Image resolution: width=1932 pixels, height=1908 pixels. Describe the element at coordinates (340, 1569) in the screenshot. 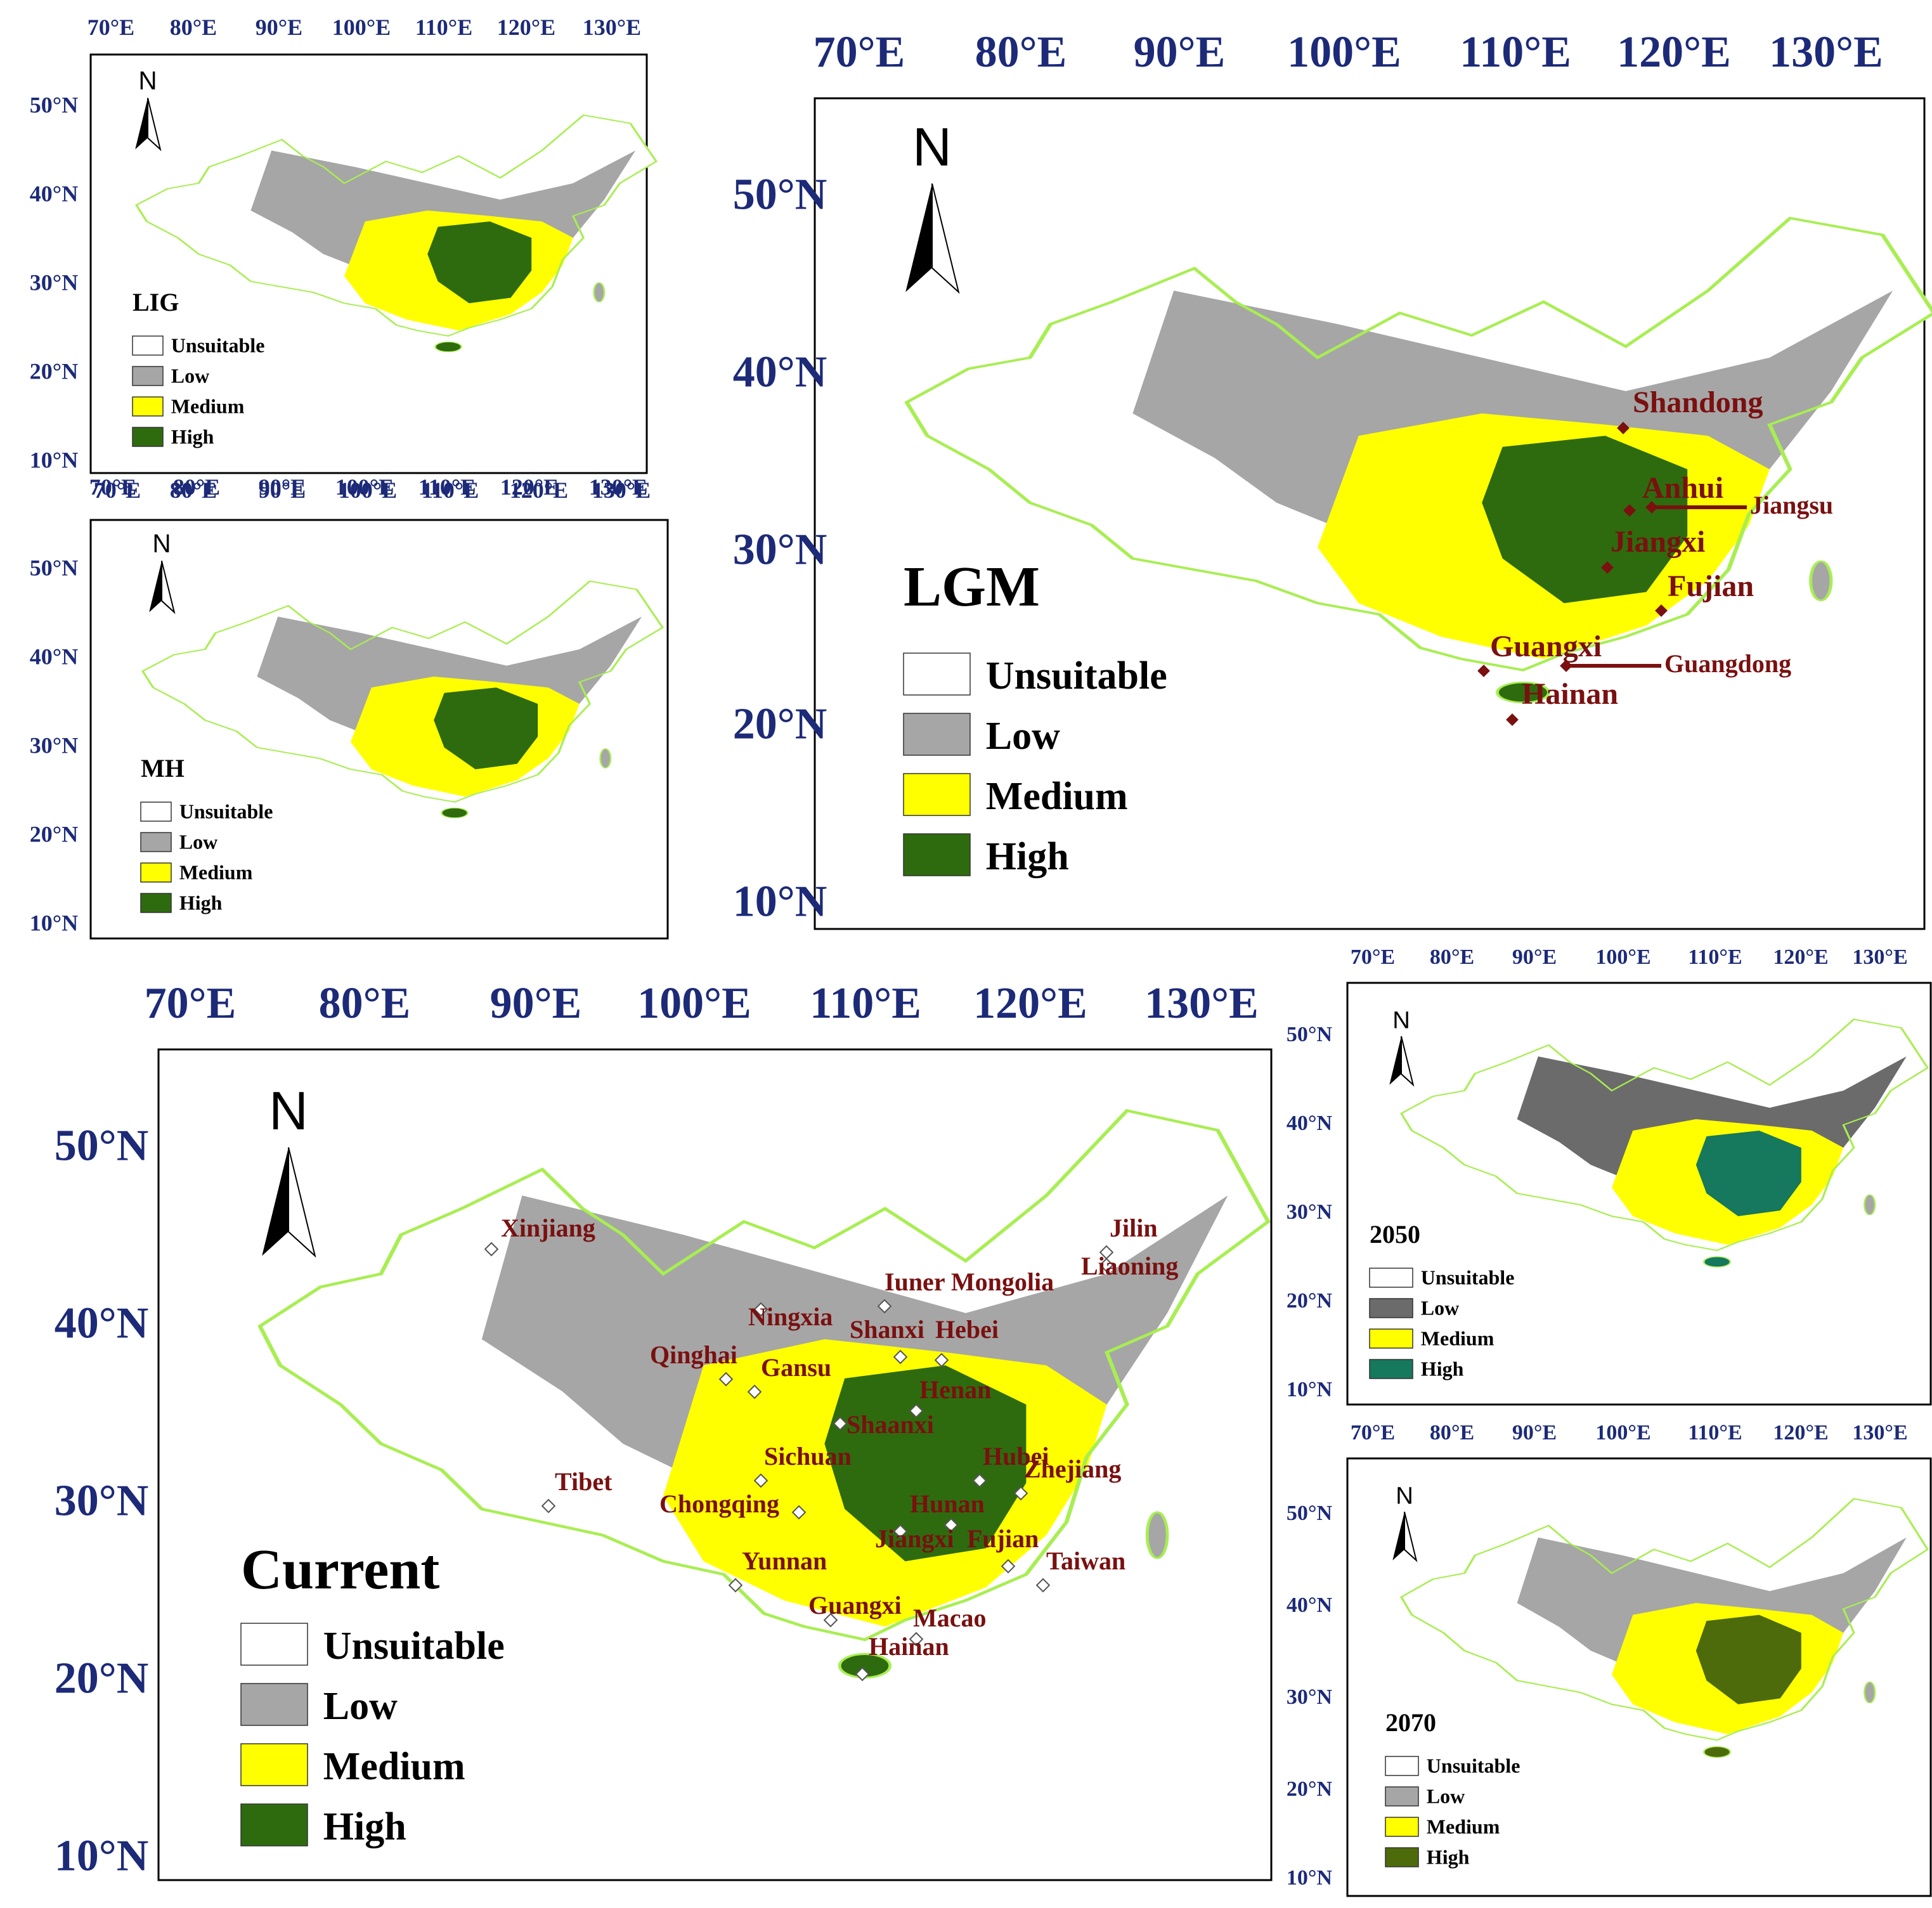

I see `panel-title: Current` at that location.